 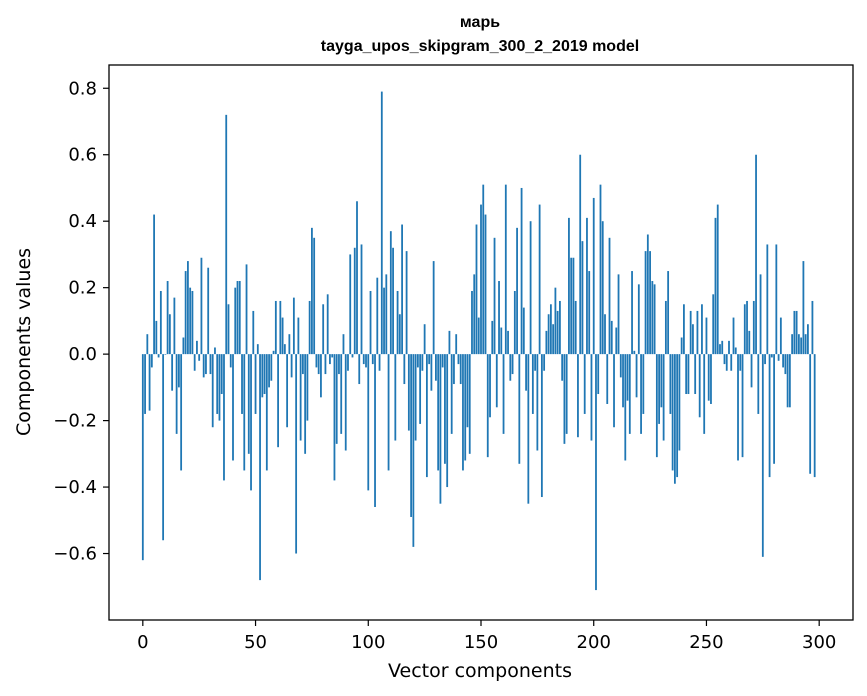 What do you see at coordinates (819, 642) in the screenshot?
I see `x-tick-label: 300` at bounding box center [819, 642].